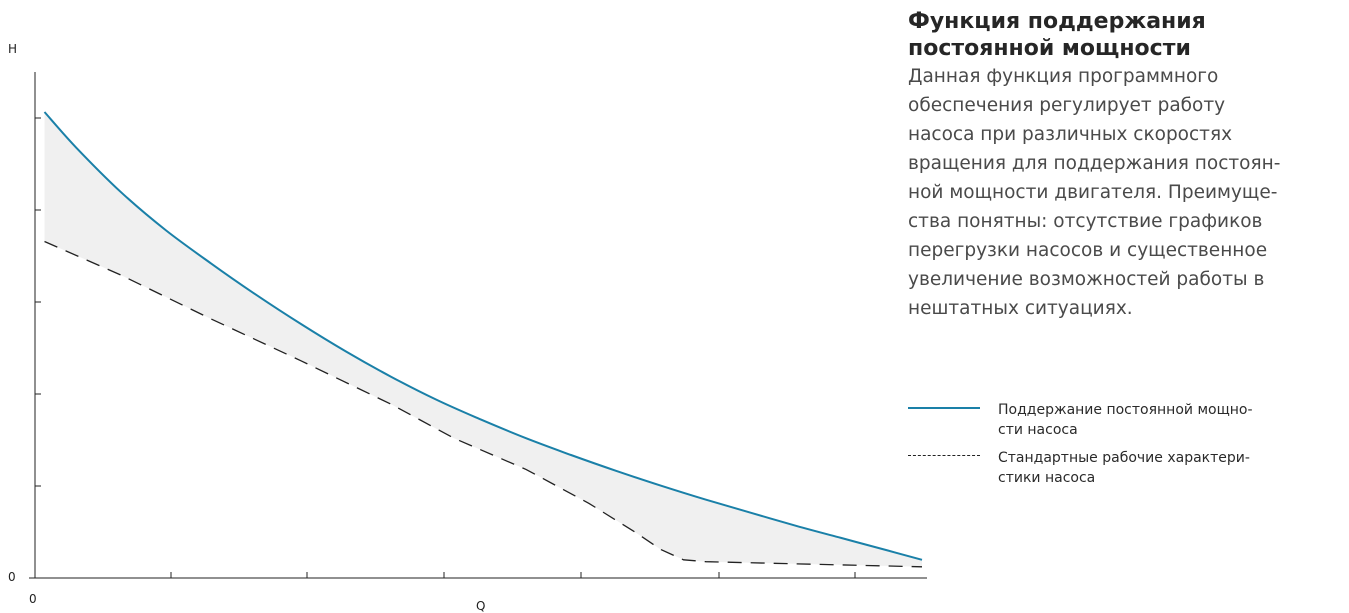  What do you see at coordinates (1124, 458) in the screenshot?
I see `legend-label-line: Стандартные рабочие характери-` at bounding box center [1124, 458].